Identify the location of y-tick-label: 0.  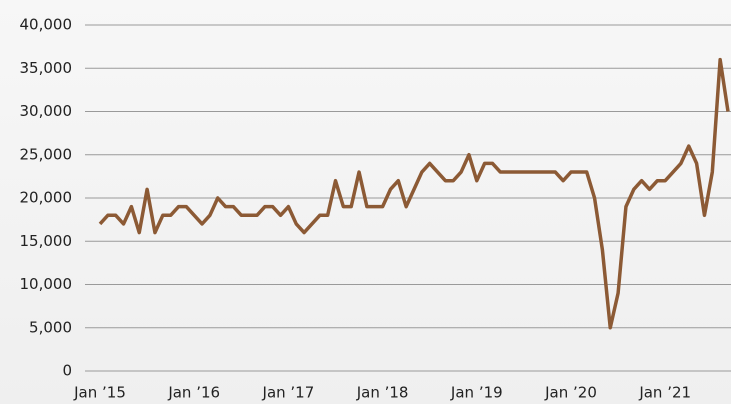
(67, 371).